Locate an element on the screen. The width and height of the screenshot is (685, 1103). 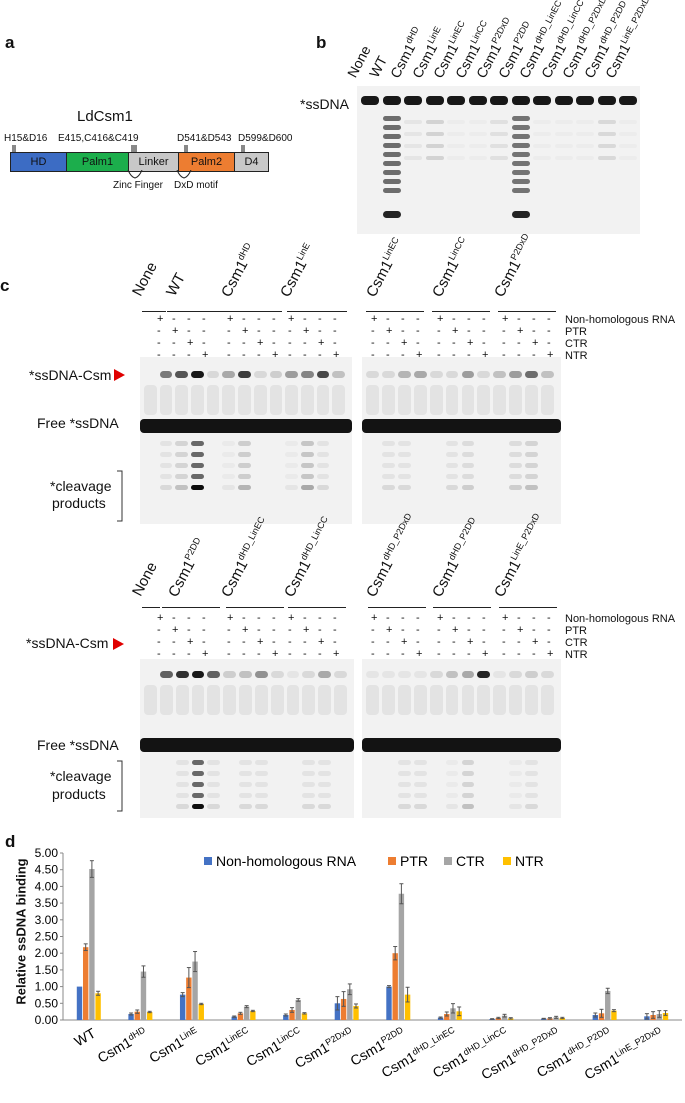
row-label-nonhomologous-top: Non-homologous RNA is located at coordinates (620, 320).